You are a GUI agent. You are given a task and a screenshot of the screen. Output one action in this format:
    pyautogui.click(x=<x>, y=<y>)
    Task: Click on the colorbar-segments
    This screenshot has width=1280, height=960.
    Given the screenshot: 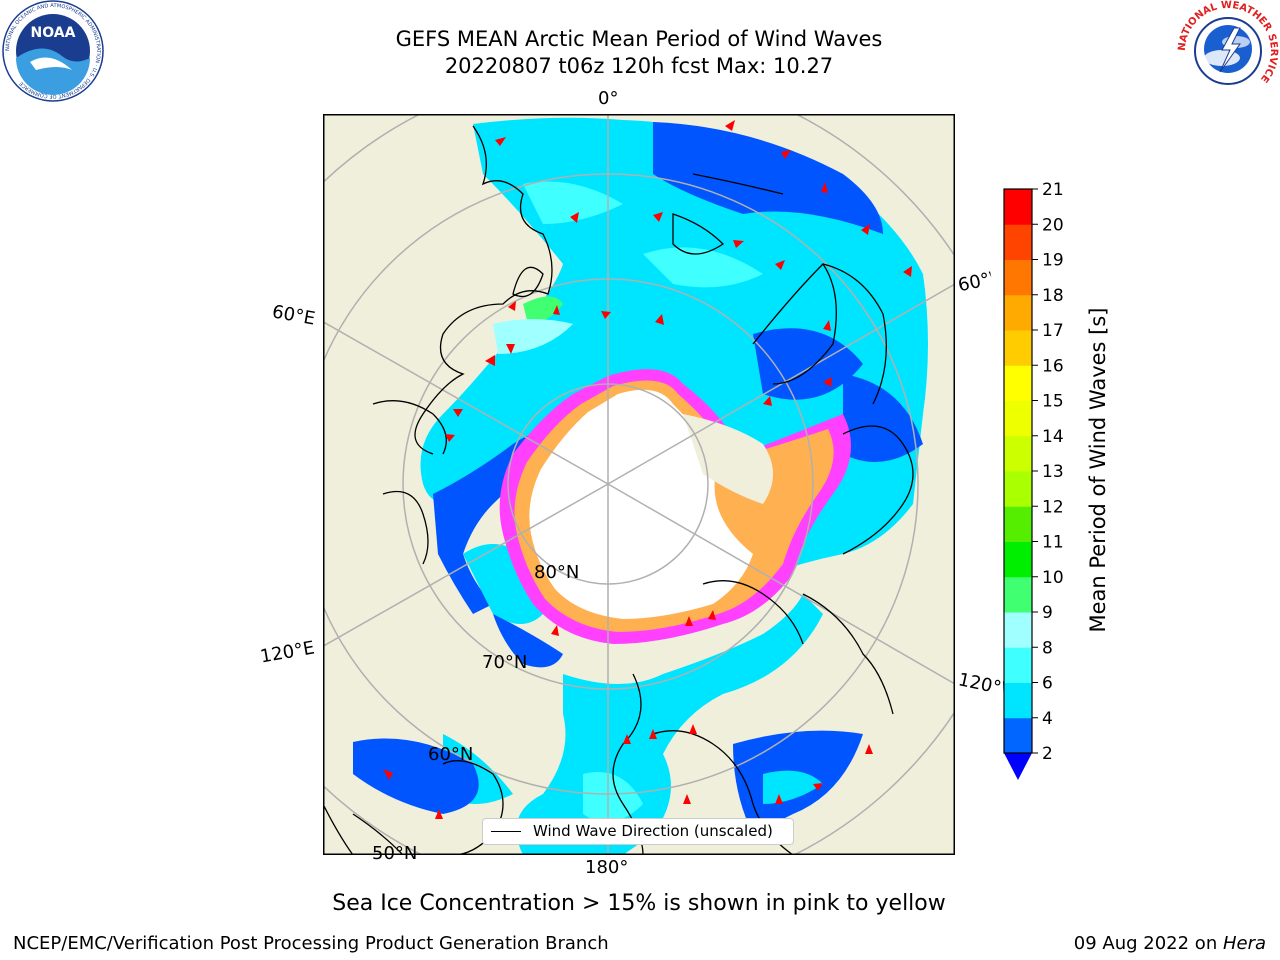 What is the action you would take?
    pyautogui.click(x=1018, y=471)
    